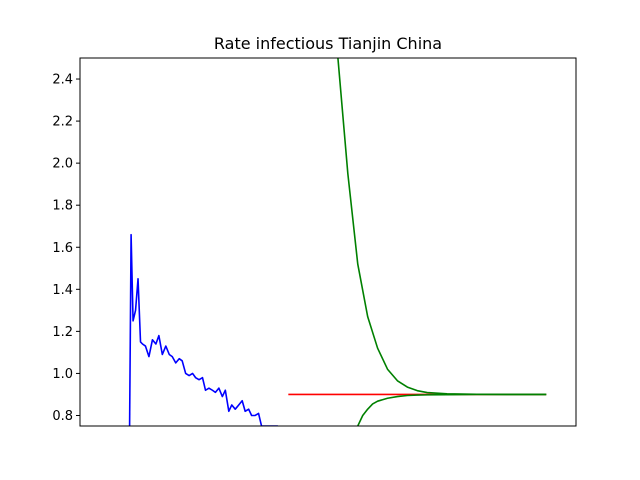  I want to click on y-tick-label: 2.0, so click(62, 164).